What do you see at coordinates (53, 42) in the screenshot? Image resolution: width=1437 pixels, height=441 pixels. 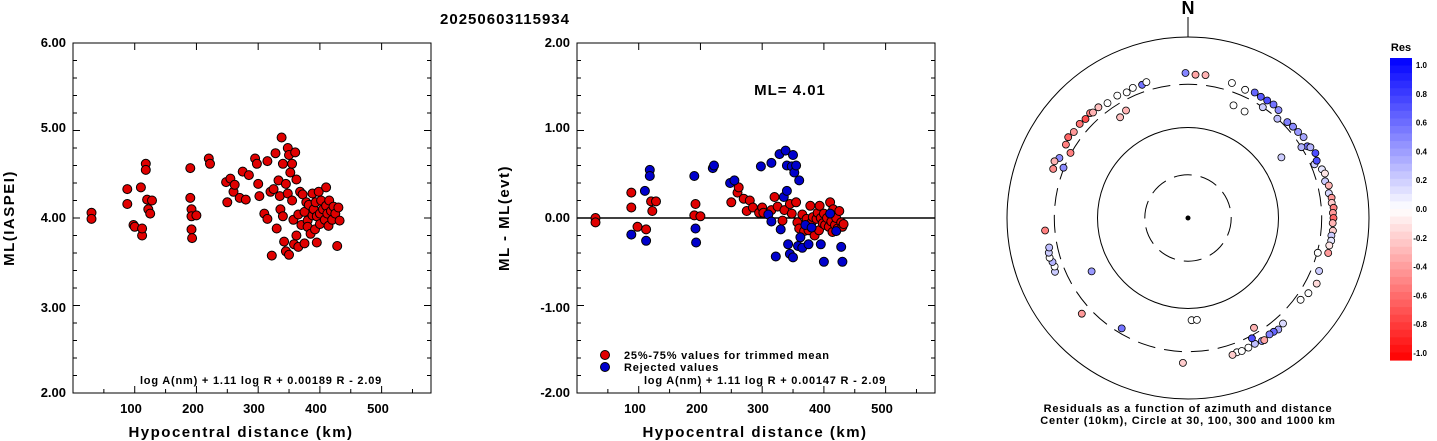 I see `panel1-y-tick: 6.00` at bounding box center [53, 42].